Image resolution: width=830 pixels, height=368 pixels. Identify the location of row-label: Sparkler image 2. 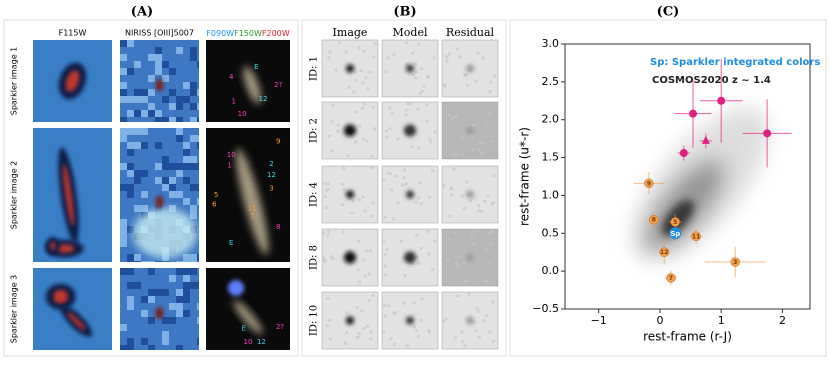
(14, 195).